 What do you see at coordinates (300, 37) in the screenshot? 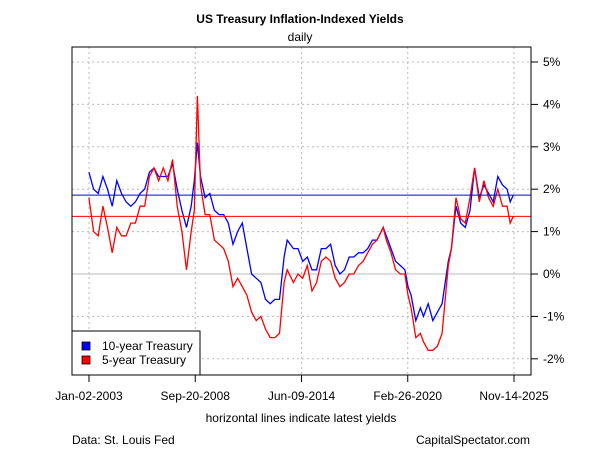
I see `chart-subtitle: daily` at bounding box center [300, 37].